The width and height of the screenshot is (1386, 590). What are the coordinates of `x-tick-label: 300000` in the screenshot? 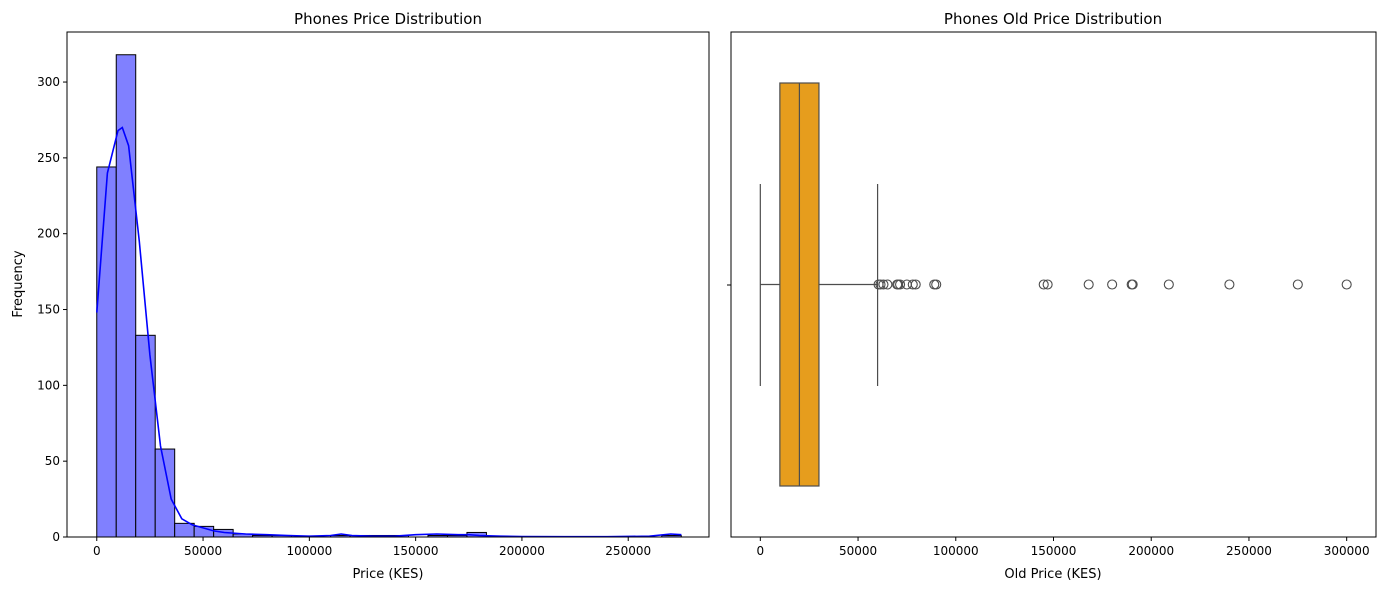 It's located at (1347, 551).